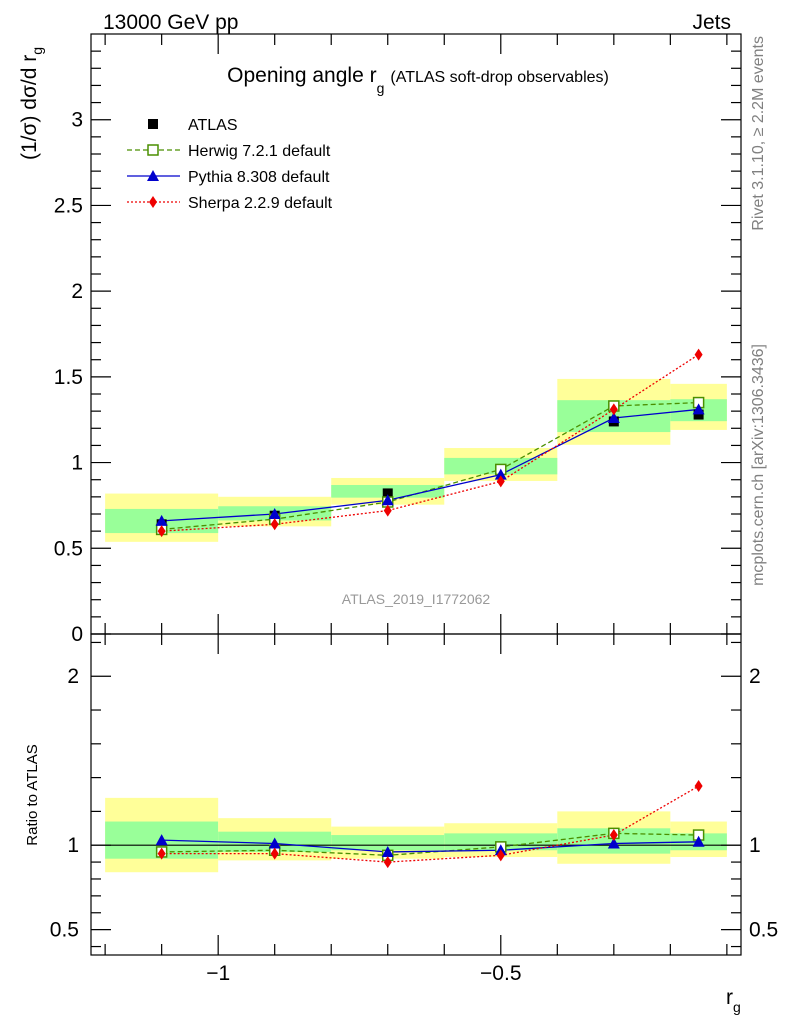 Image resolution: width=786 pixels, height=1024 pixels. What do you see at coordinates (68, 377) in the screenshot?
I see `tick-label: 1.5` at bounding box center [68, 377].